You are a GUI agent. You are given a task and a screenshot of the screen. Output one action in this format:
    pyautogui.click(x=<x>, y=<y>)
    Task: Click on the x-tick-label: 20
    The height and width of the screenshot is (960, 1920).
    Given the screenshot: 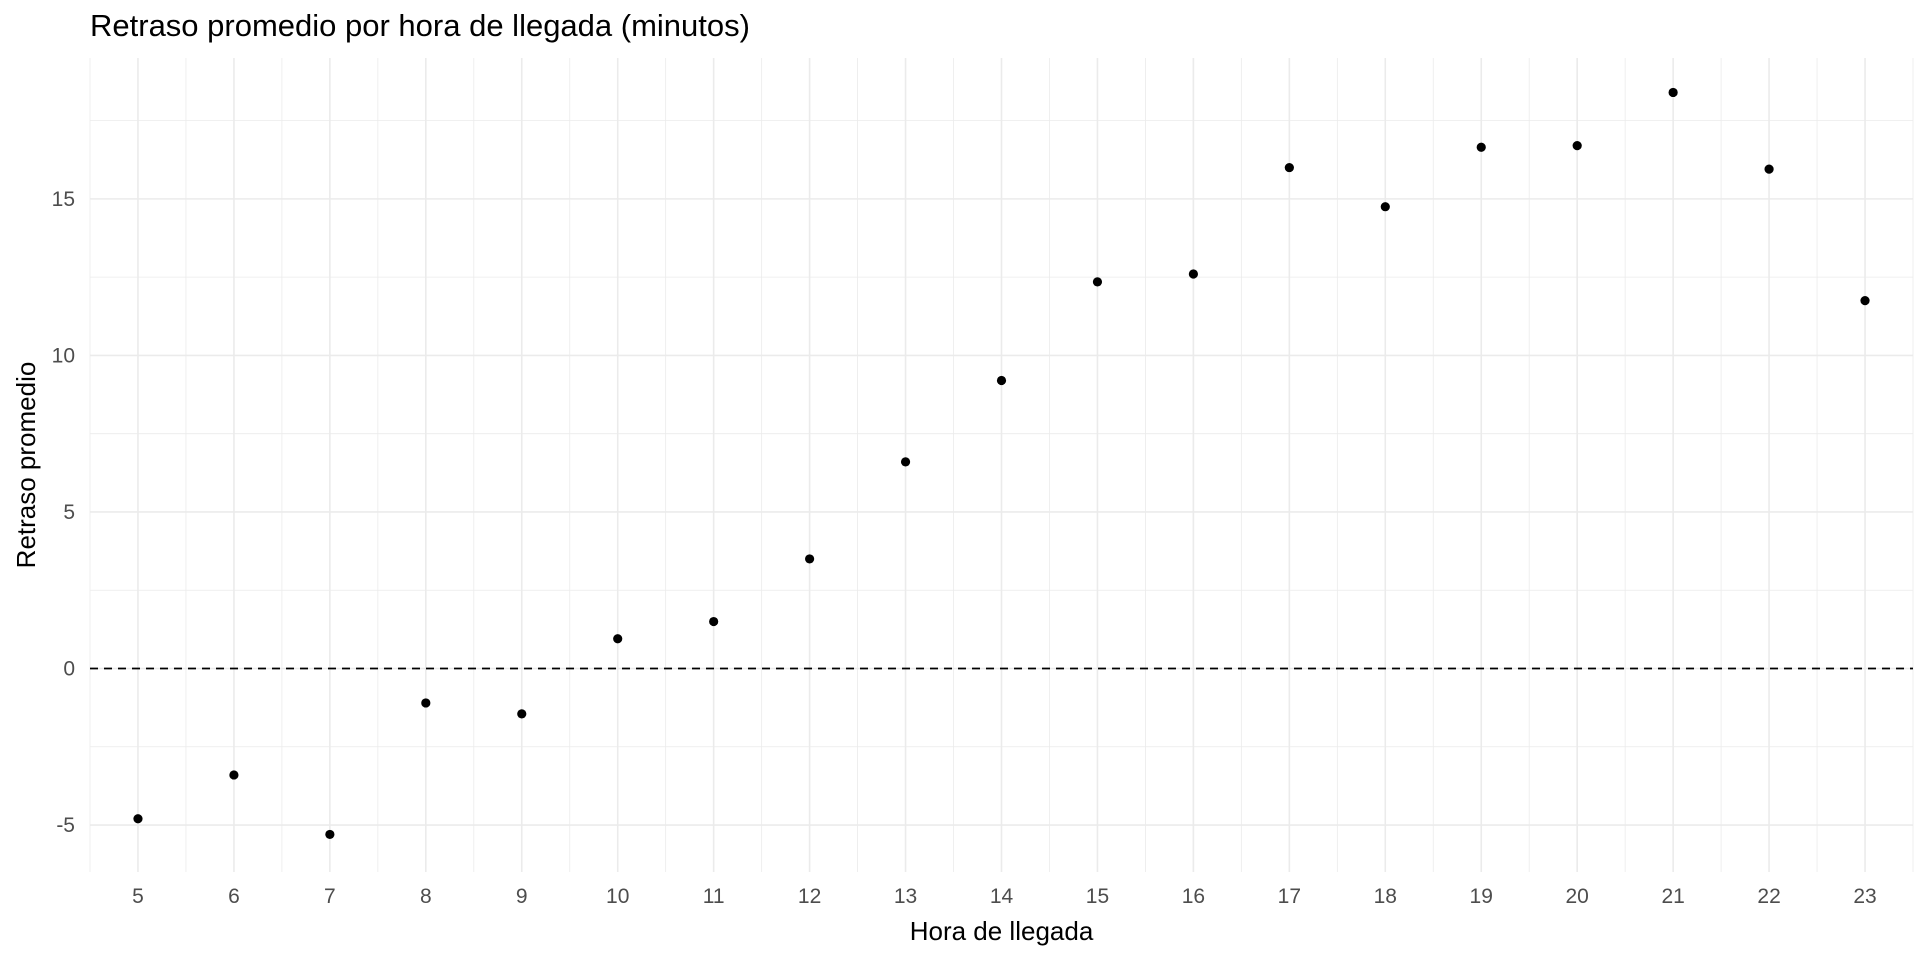 What is the action you would take?
    pyautogui.click(x=1577, y=896)
    